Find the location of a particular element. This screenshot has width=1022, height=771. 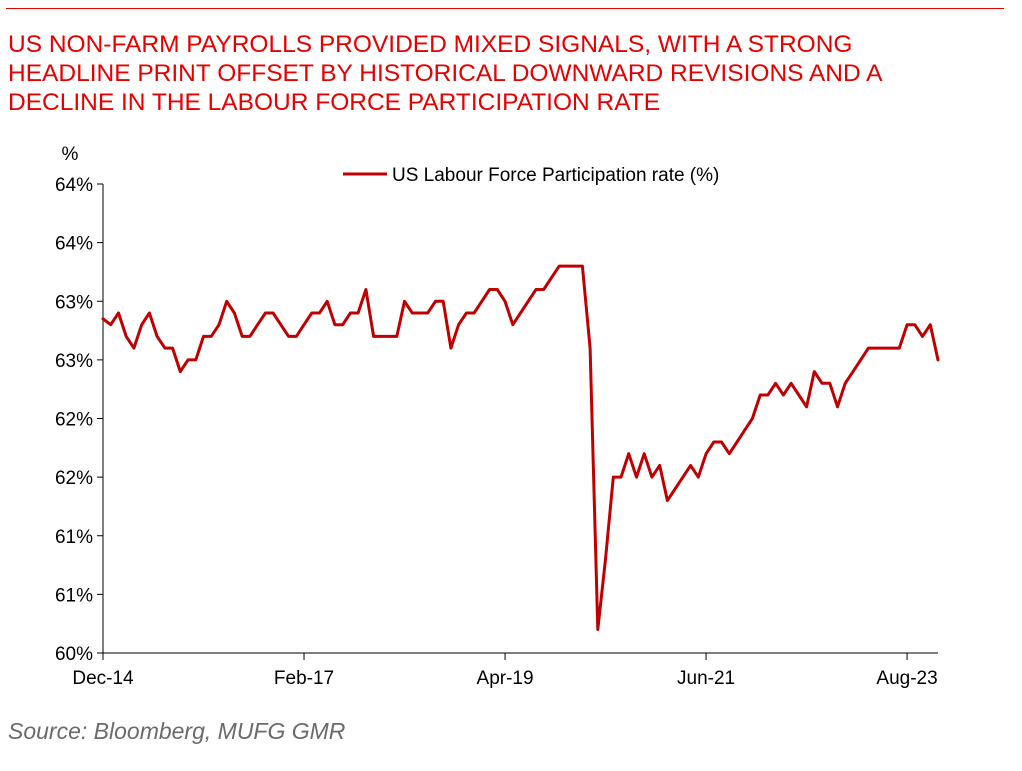

x-tick-label: Aug-23 is located at coordinates (906, 678).